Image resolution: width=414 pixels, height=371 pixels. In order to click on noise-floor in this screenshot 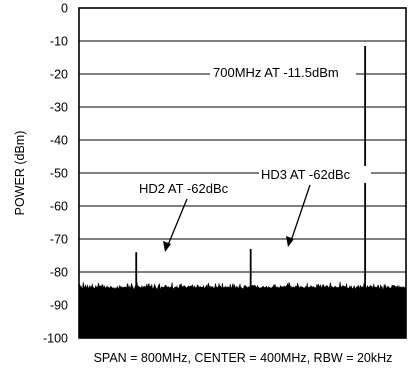, I will do `click(242, 310)`.